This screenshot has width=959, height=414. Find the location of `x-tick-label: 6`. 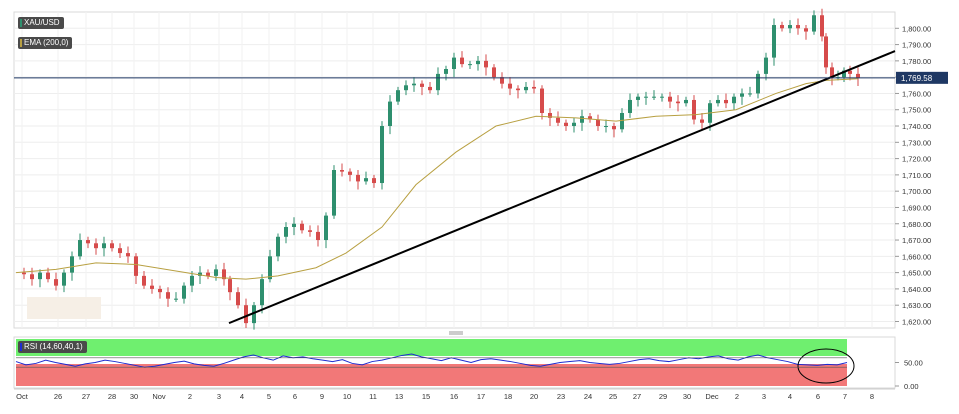

x-tick-label: 6 is located at coordinates (295, 396).